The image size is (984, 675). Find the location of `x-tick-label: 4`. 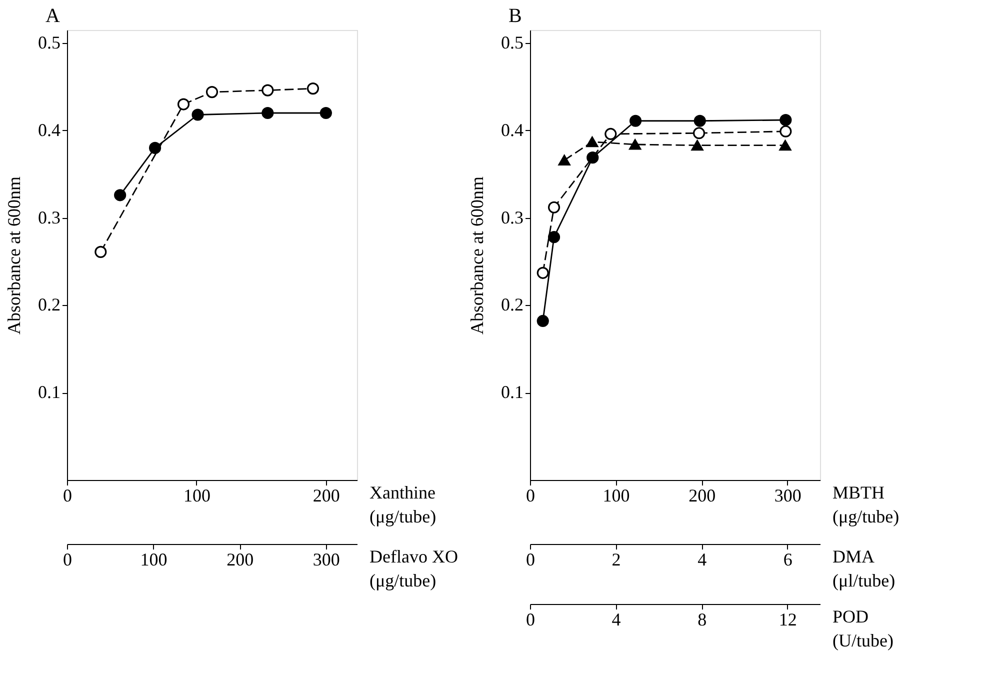

x-tick-label: 4 is located at coordinates (616, 620).